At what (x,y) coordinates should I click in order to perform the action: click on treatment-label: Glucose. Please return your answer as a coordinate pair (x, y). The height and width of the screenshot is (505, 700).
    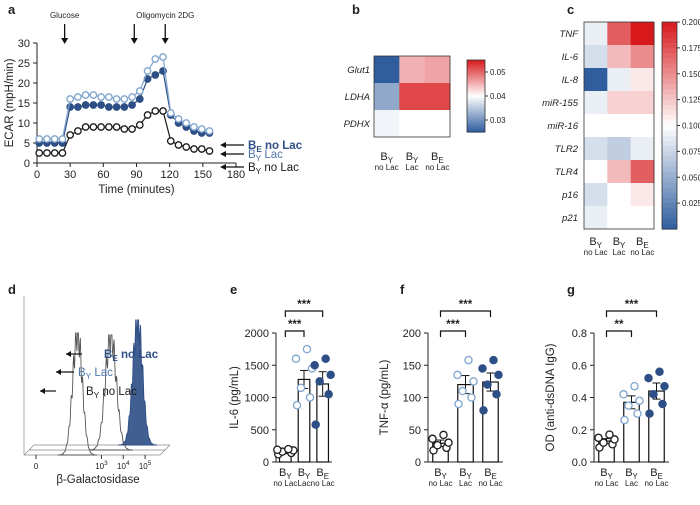
    Looking at the image, I should click on (65, 15).